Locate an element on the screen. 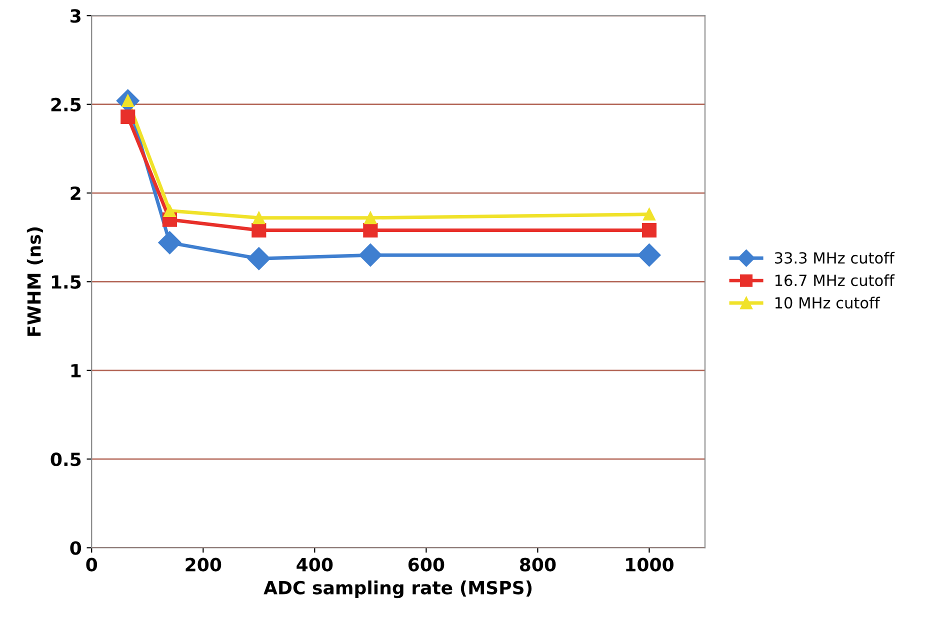 The width and height of the screenshot is (935, 626). y-tick-label: 0.5 is located at coordinates (65, 459).